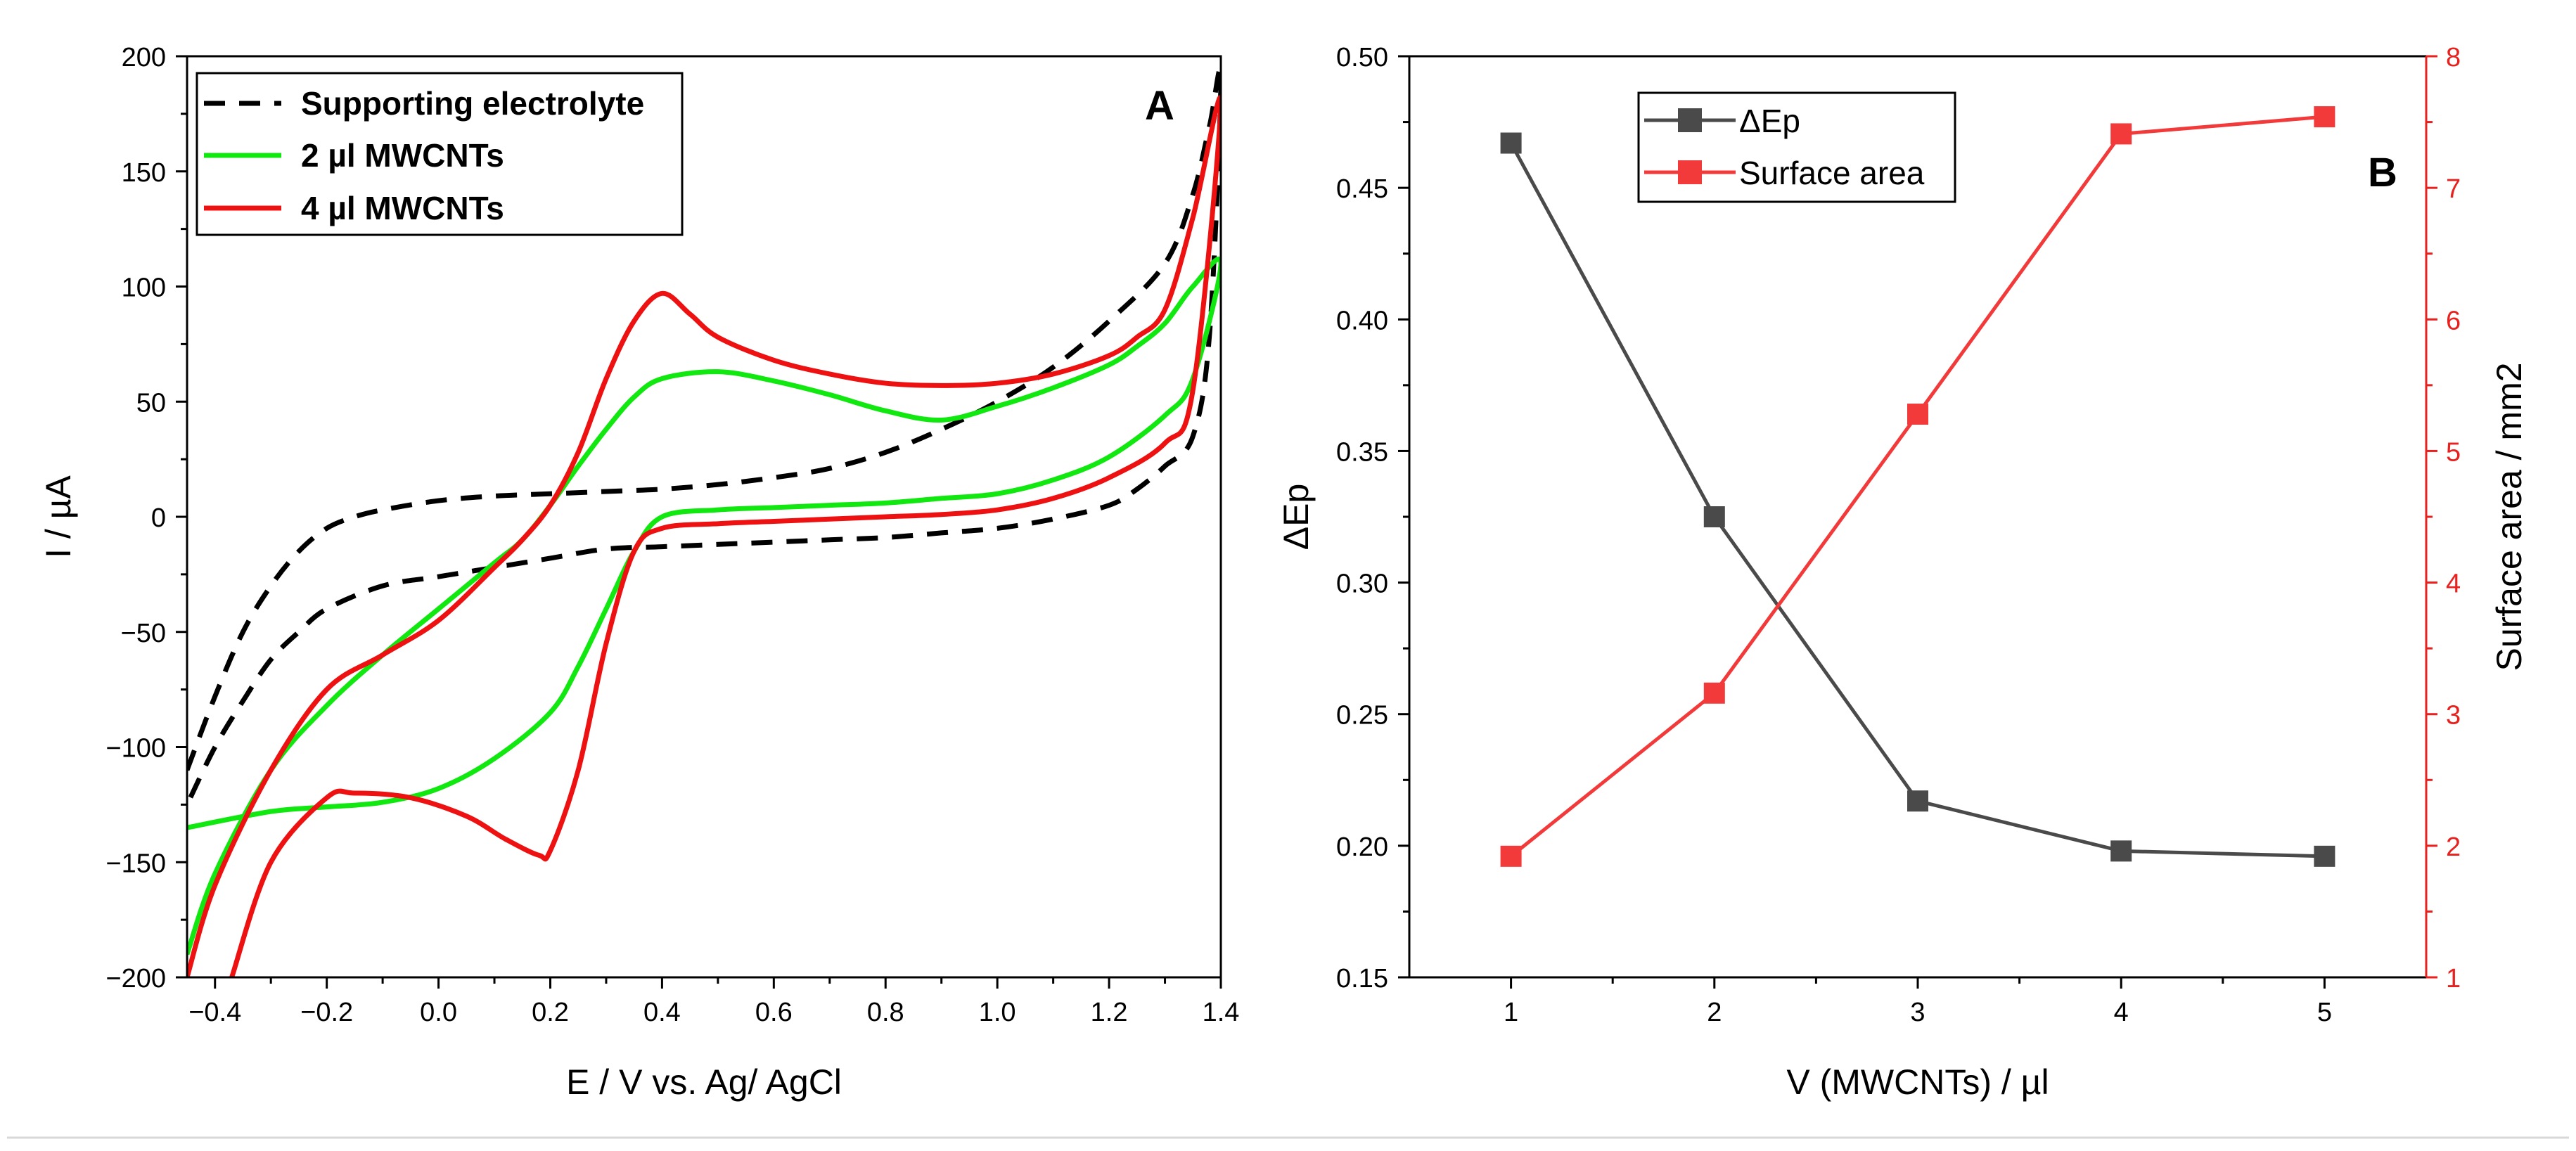 The width and height of the screenshot is (2576, 1151). I want to click on panel-b-x-ticks: 1 2 3 4 5, so click(1918, 1002).